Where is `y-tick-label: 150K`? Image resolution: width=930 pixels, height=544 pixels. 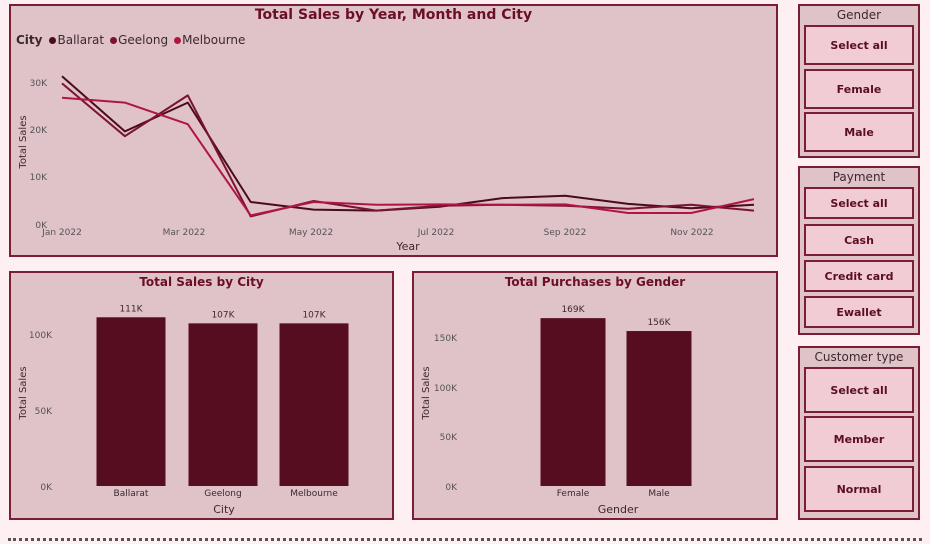 y-tick-label: 150K is located at coordinates (446, 339).